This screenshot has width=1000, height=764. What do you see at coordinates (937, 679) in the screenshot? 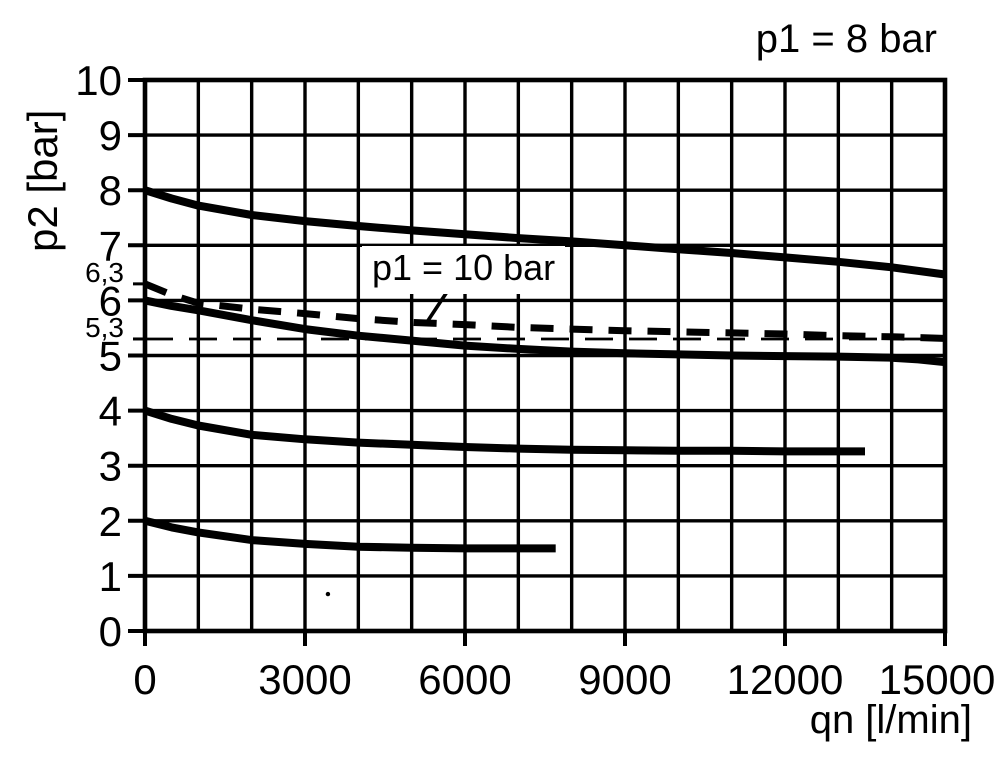
I see `x-tick-label: 15000` at bounding box center [937, 679].